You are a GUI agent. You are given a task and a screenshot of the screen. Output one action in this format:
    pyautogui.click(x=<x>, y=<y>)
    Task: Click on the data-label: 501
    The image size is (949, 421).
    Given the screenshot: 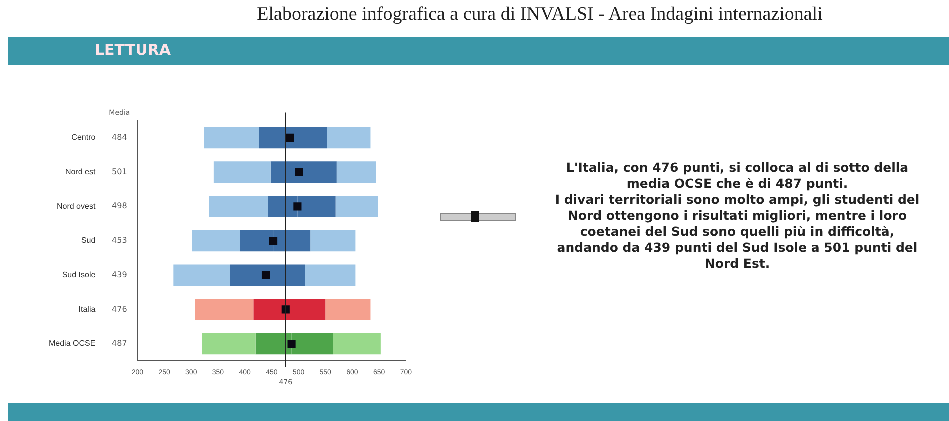 What is the action you would take?
    pyautogui.click(x=120, y=171)
    